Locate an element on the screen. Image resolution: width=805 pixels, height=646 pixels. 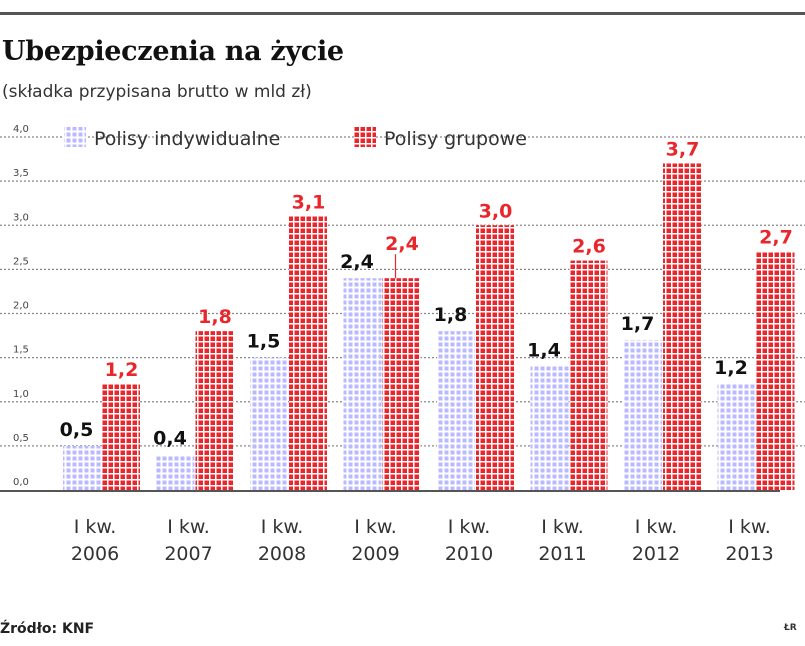
x-tick-label-year: 2012 is located at coordinates (656, 554).